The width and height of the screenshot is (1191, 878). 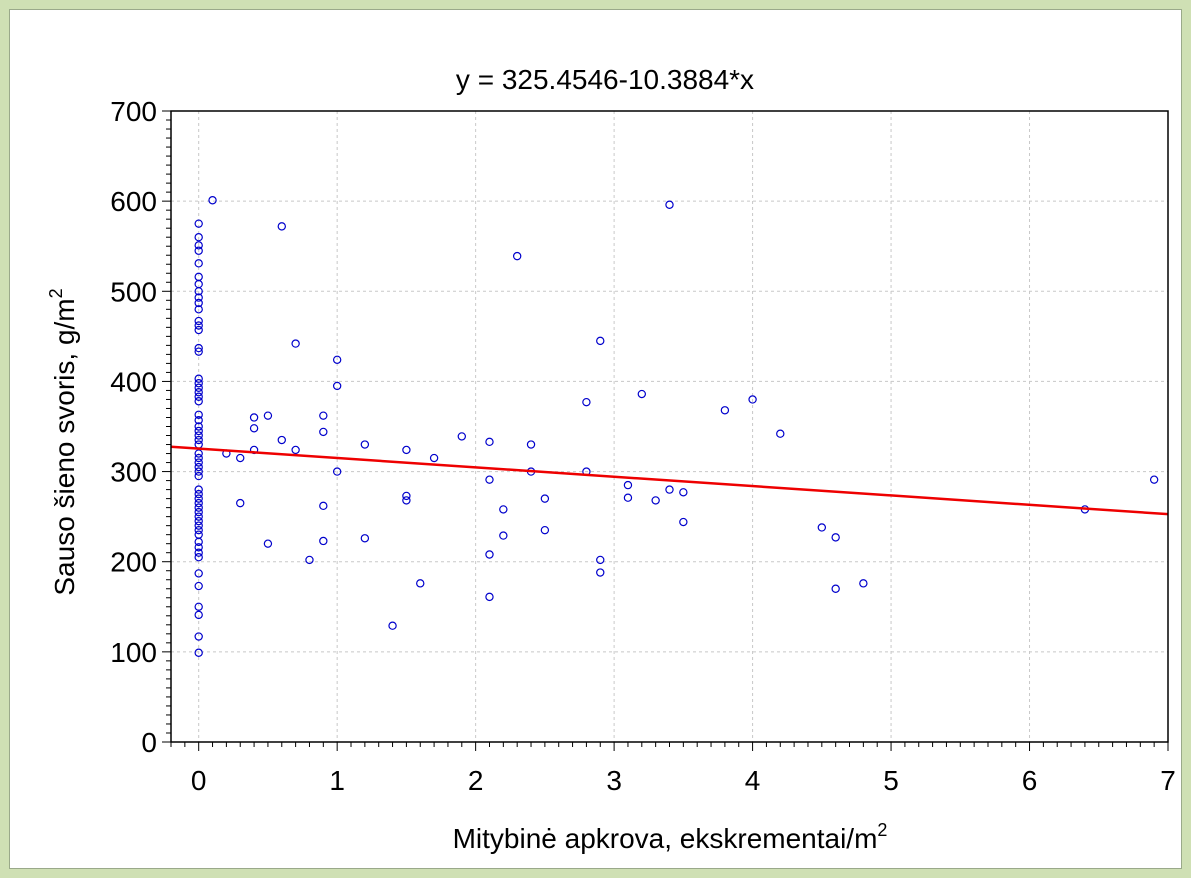 What do you see at coordinates (614, 780) in the screenshot?
I see `x-tick-label: 3` at bounding box center [614, 780].